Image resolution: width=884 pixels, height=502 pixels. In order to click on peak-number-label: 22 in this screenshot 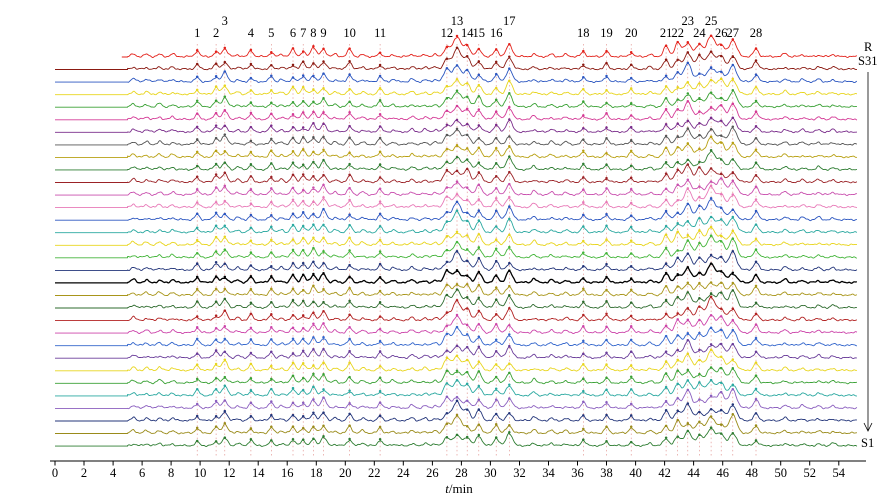, I will do `click(677, 33)`.